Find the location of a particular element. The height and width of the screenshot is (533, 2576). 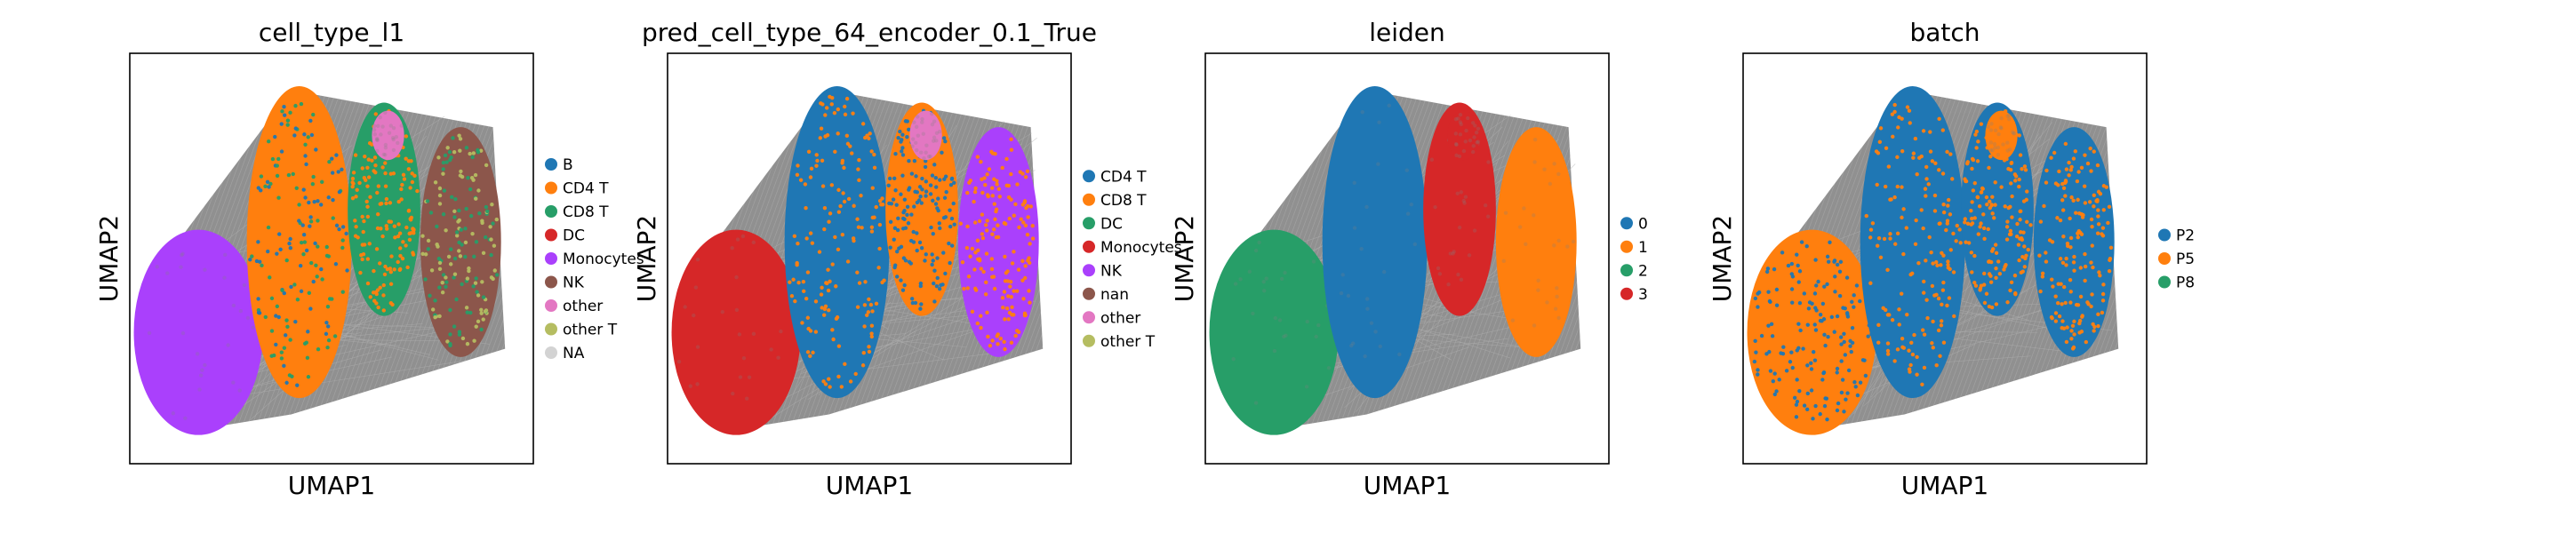

x-axis-label: UMAP1 is located at coordinates (870, 485).